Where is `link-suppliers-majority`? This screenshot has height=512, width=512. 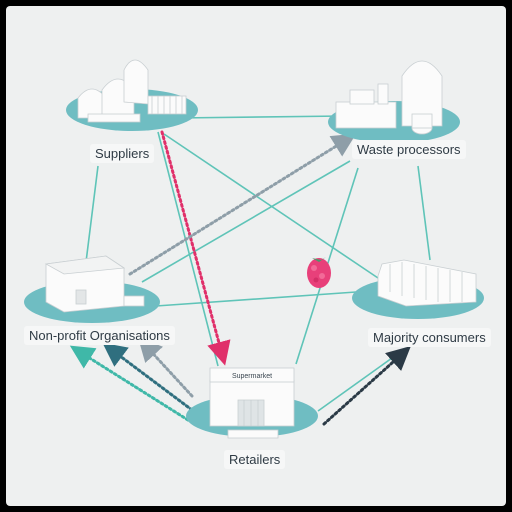 link-suppliers-majority is located at coordinates (271, 206).